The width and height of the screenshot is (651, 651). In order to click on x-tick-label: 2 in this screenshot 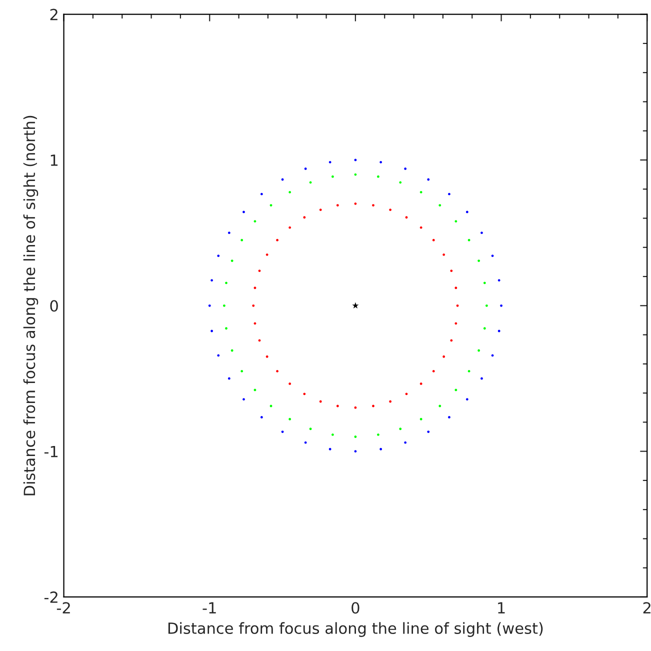, I will do `click(646, 608)`.